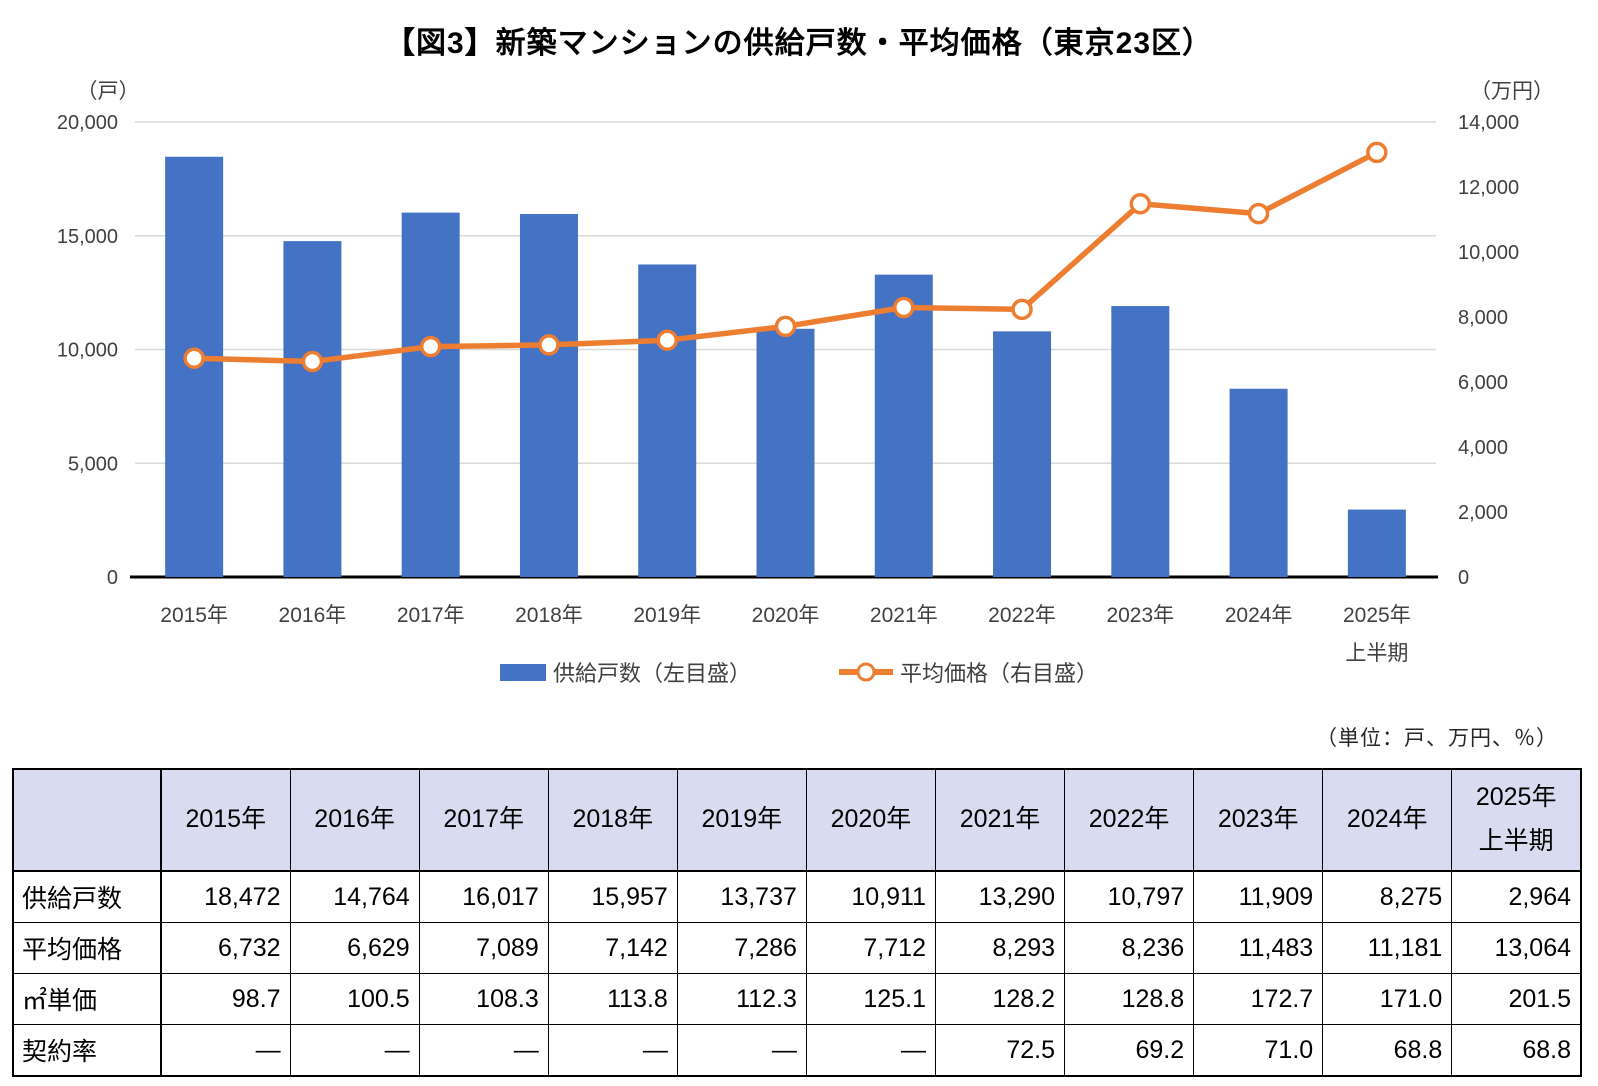 This screenshot has width=1598, height=1086. What do you see at coordinates (1140, 615) in the screenshot?
I see `x-axis-tick-label: 2023年` at bounding box center [1140, 615].